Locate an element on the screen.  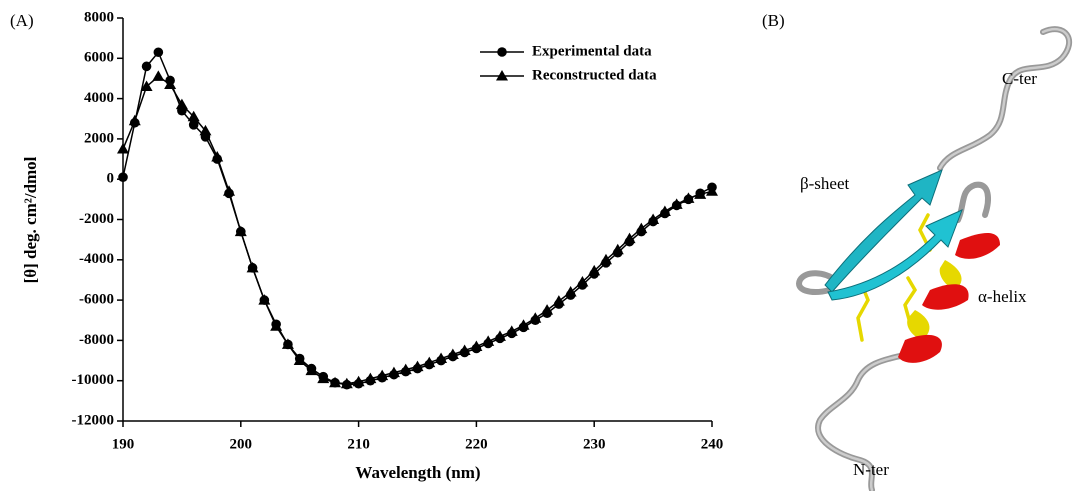
structure-label: α-helix is located at coordinates (1002, 296).